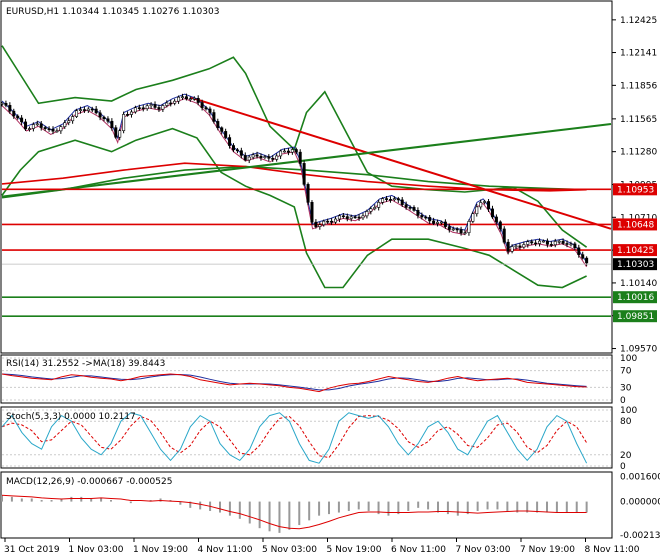 The image size is (660, 560). I want to click on price-tick-label: 1.09570, so click(638, 350).